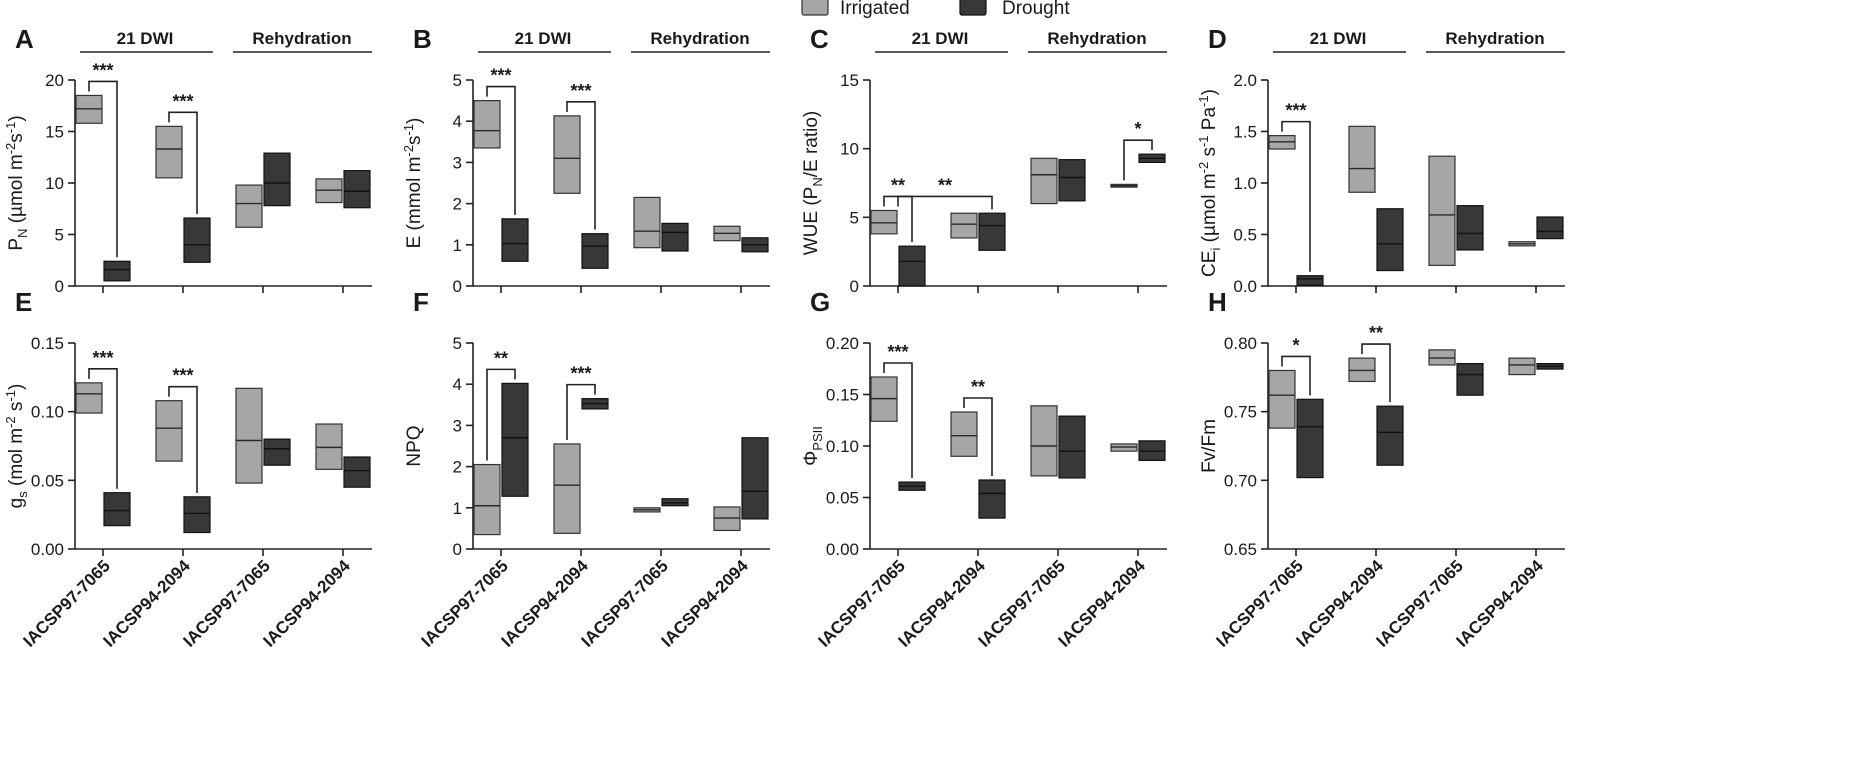  I want to click on legend-swatch-irrigated, so click(815, 8).